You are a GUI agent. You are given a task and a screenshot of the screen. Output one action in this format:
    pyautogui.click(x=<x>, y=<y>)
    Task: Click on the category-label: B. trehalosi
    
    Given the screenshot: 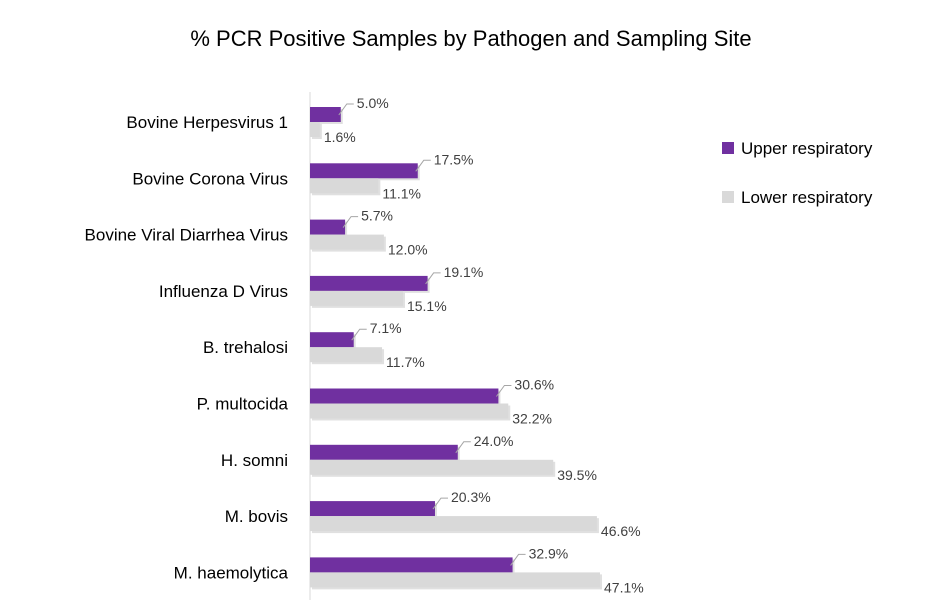 What is the action you would take?
    pyautogui.click(x=245, y=347)
    